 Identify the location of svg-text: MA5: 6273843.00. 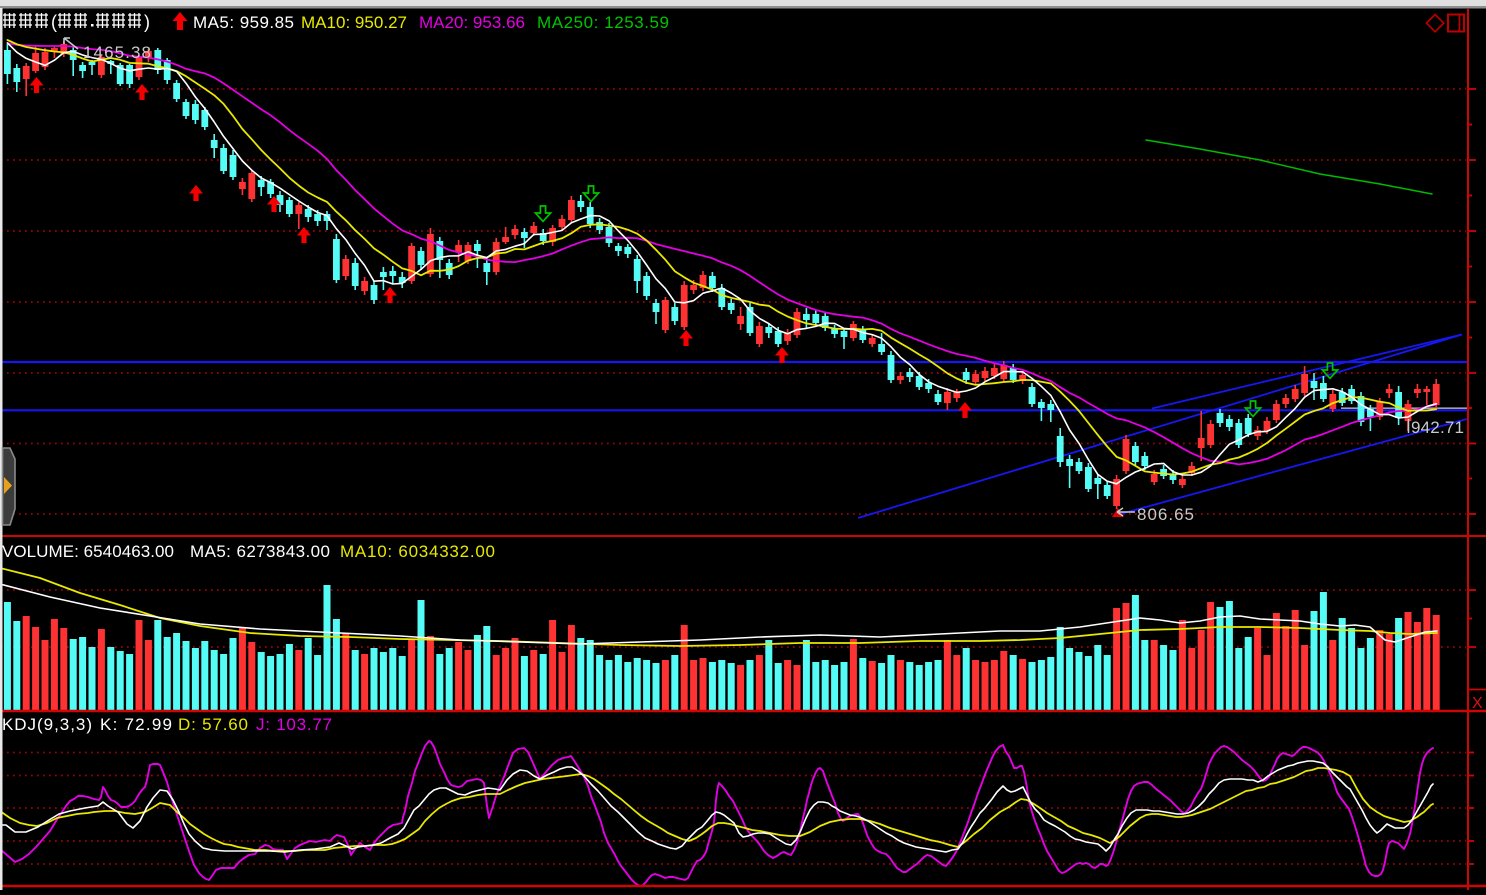
(260, 551).